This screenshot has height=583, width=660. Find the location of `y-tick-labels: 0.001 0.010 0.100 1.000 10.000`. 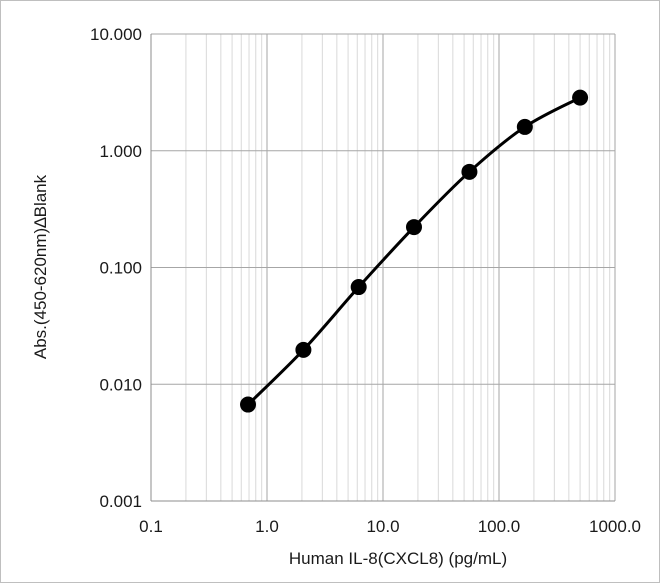

y-tick-labels: 0.001 0.010 0.100 1.000 10.000 is located at coordinates (116, 268).